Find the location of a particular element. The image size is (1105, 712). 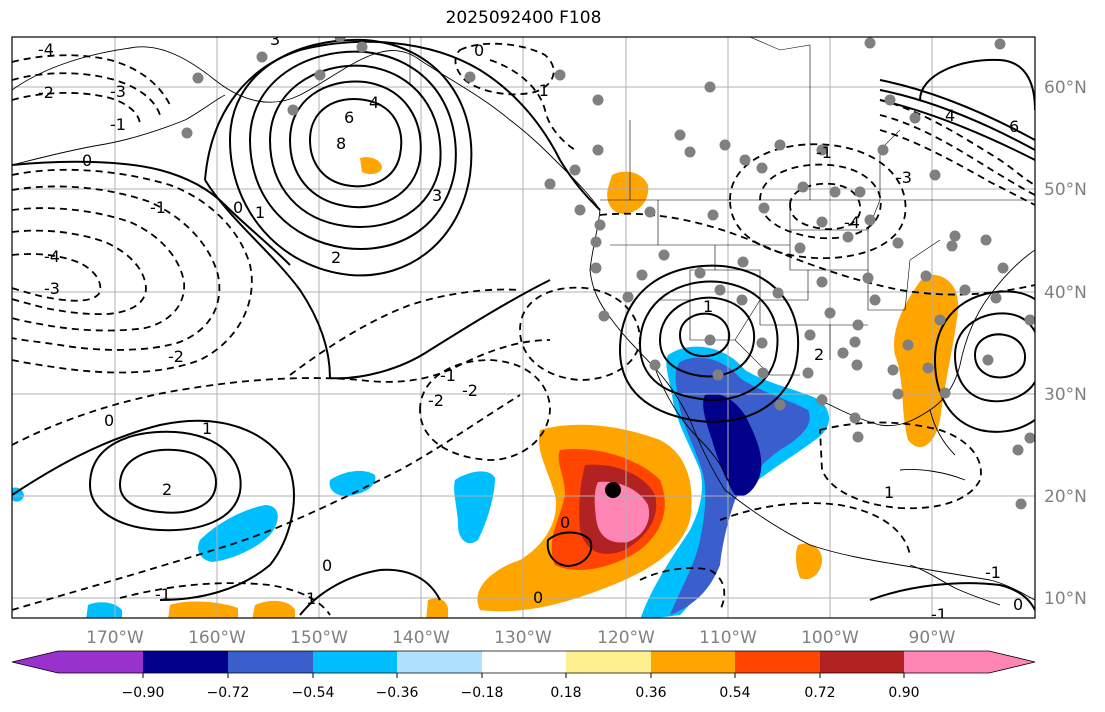

colorbar-label: −0.72 is located at coordinates (228, 693).